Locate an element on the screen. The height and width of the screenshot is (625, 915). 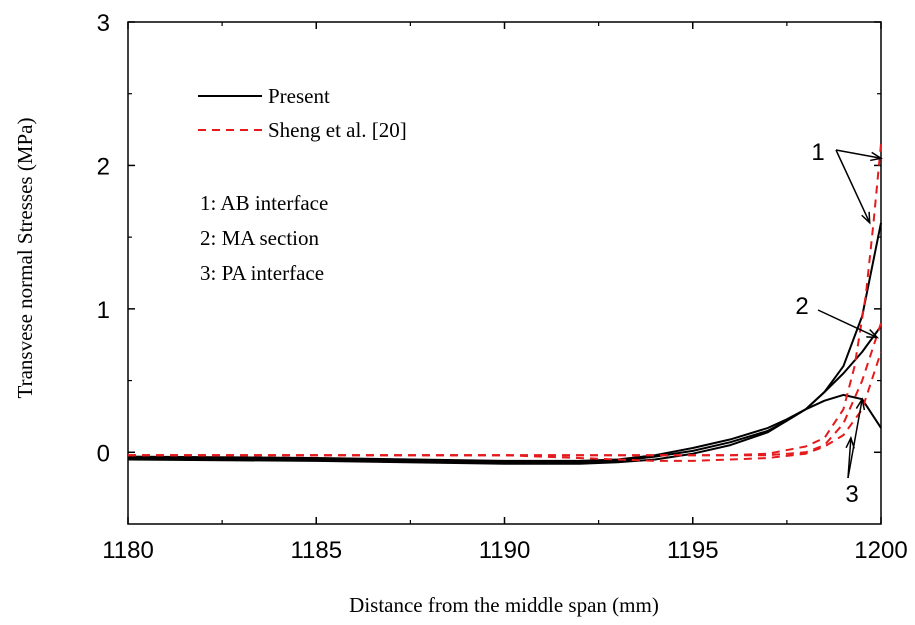
y-tick-label: 1 is located at coordinates (103, 310).